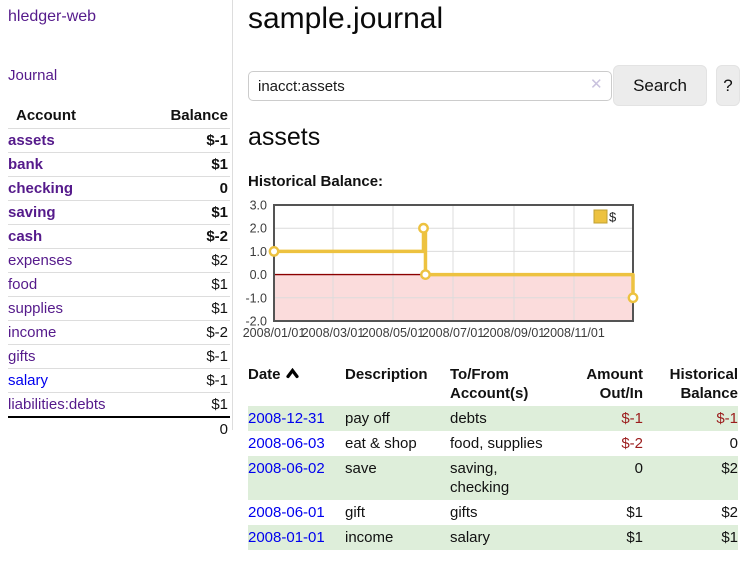 The image size is (742, 582). I want to click on account-row: bank $1, so click(119, 164).